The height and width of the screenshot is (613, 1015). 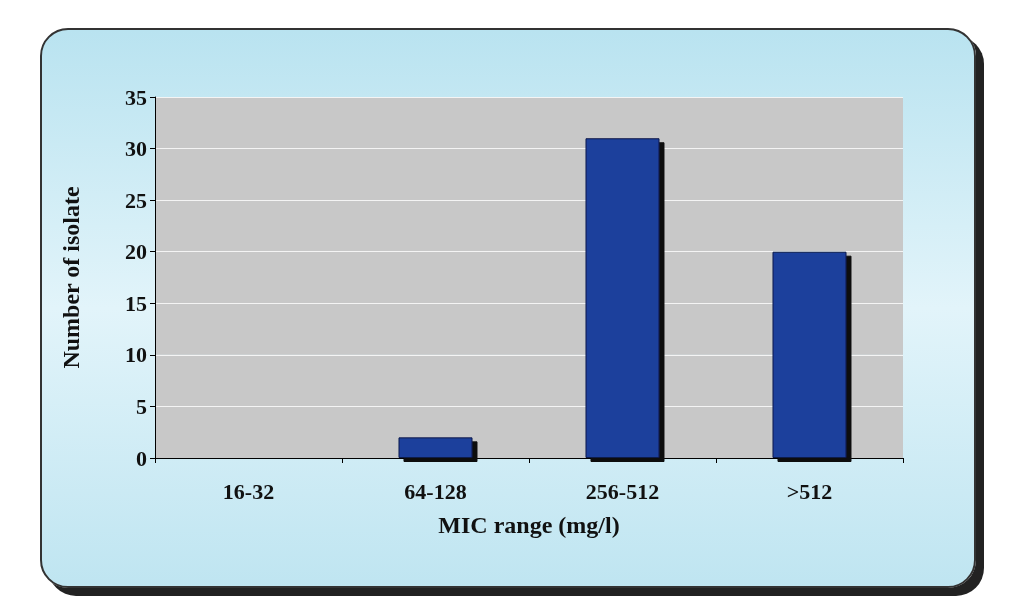 I want to click on x-tick-label: 256-512, so click(x=622, y=491).